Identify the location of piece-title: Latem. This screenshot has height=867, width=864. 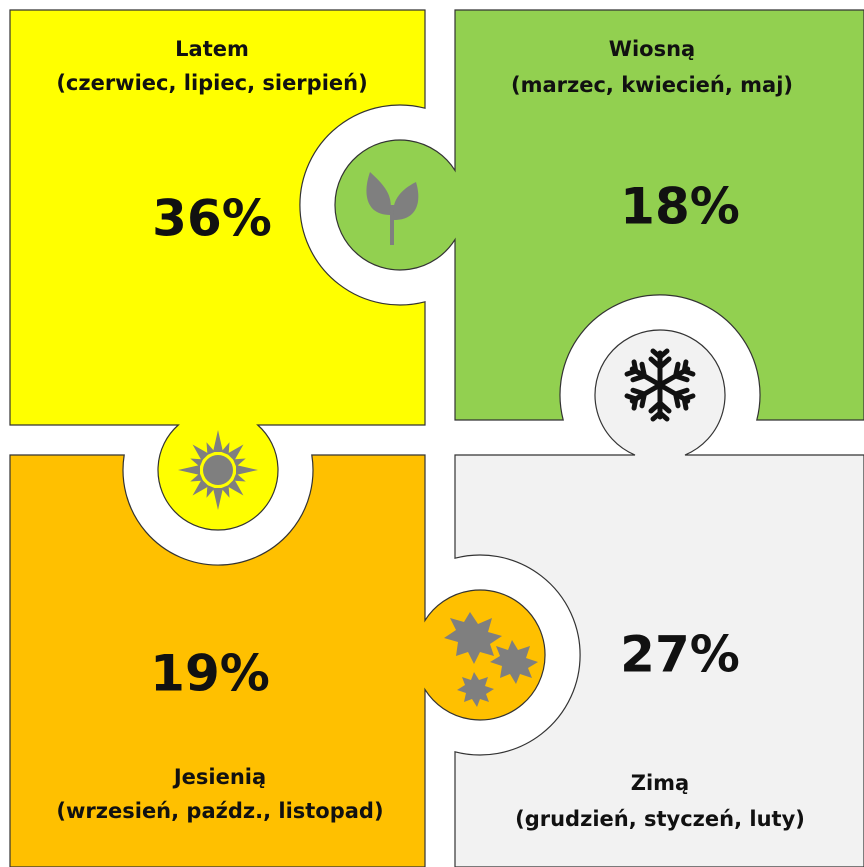
(212, 49).